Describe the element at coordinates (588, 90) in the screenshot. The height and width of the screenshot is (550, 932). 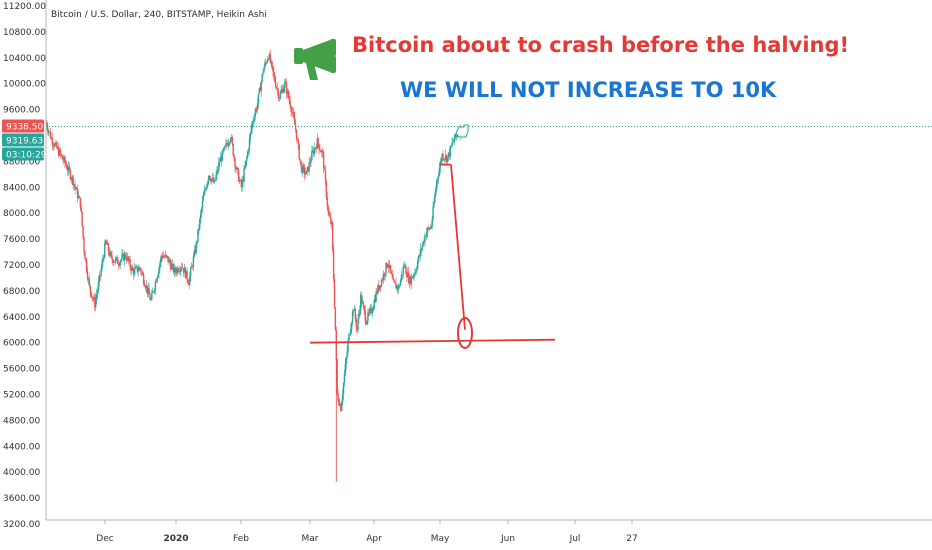
I see `annotation-subtitle: WE WILL NOT INCREASE TO 10K` at that location.